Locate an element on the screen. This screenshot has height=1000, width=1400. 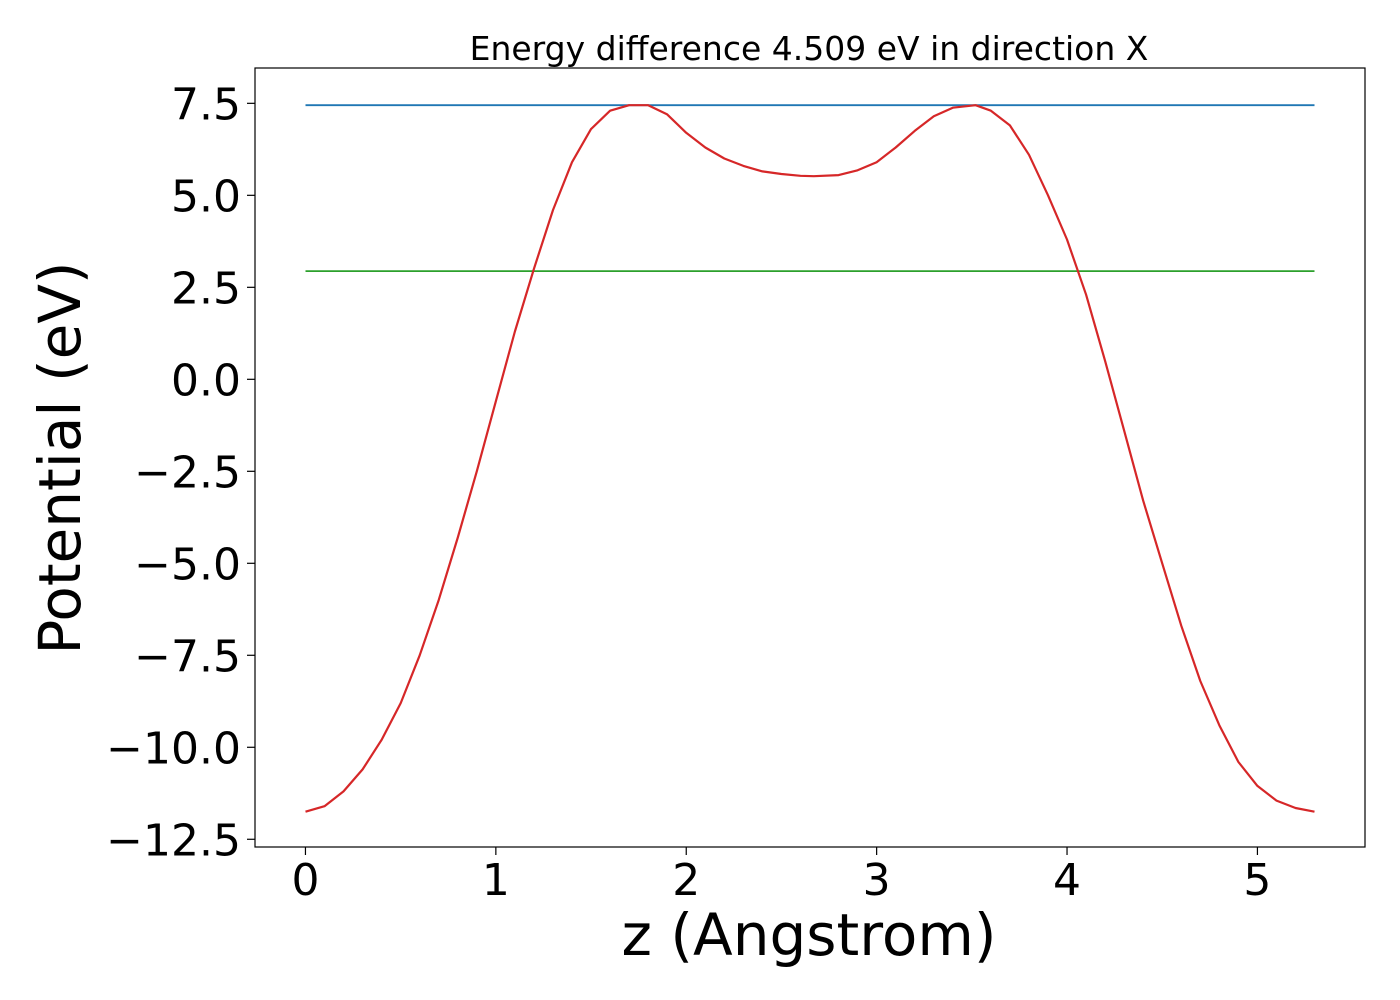
x-tick-label: 5 is located at coordinates (1257, 880).